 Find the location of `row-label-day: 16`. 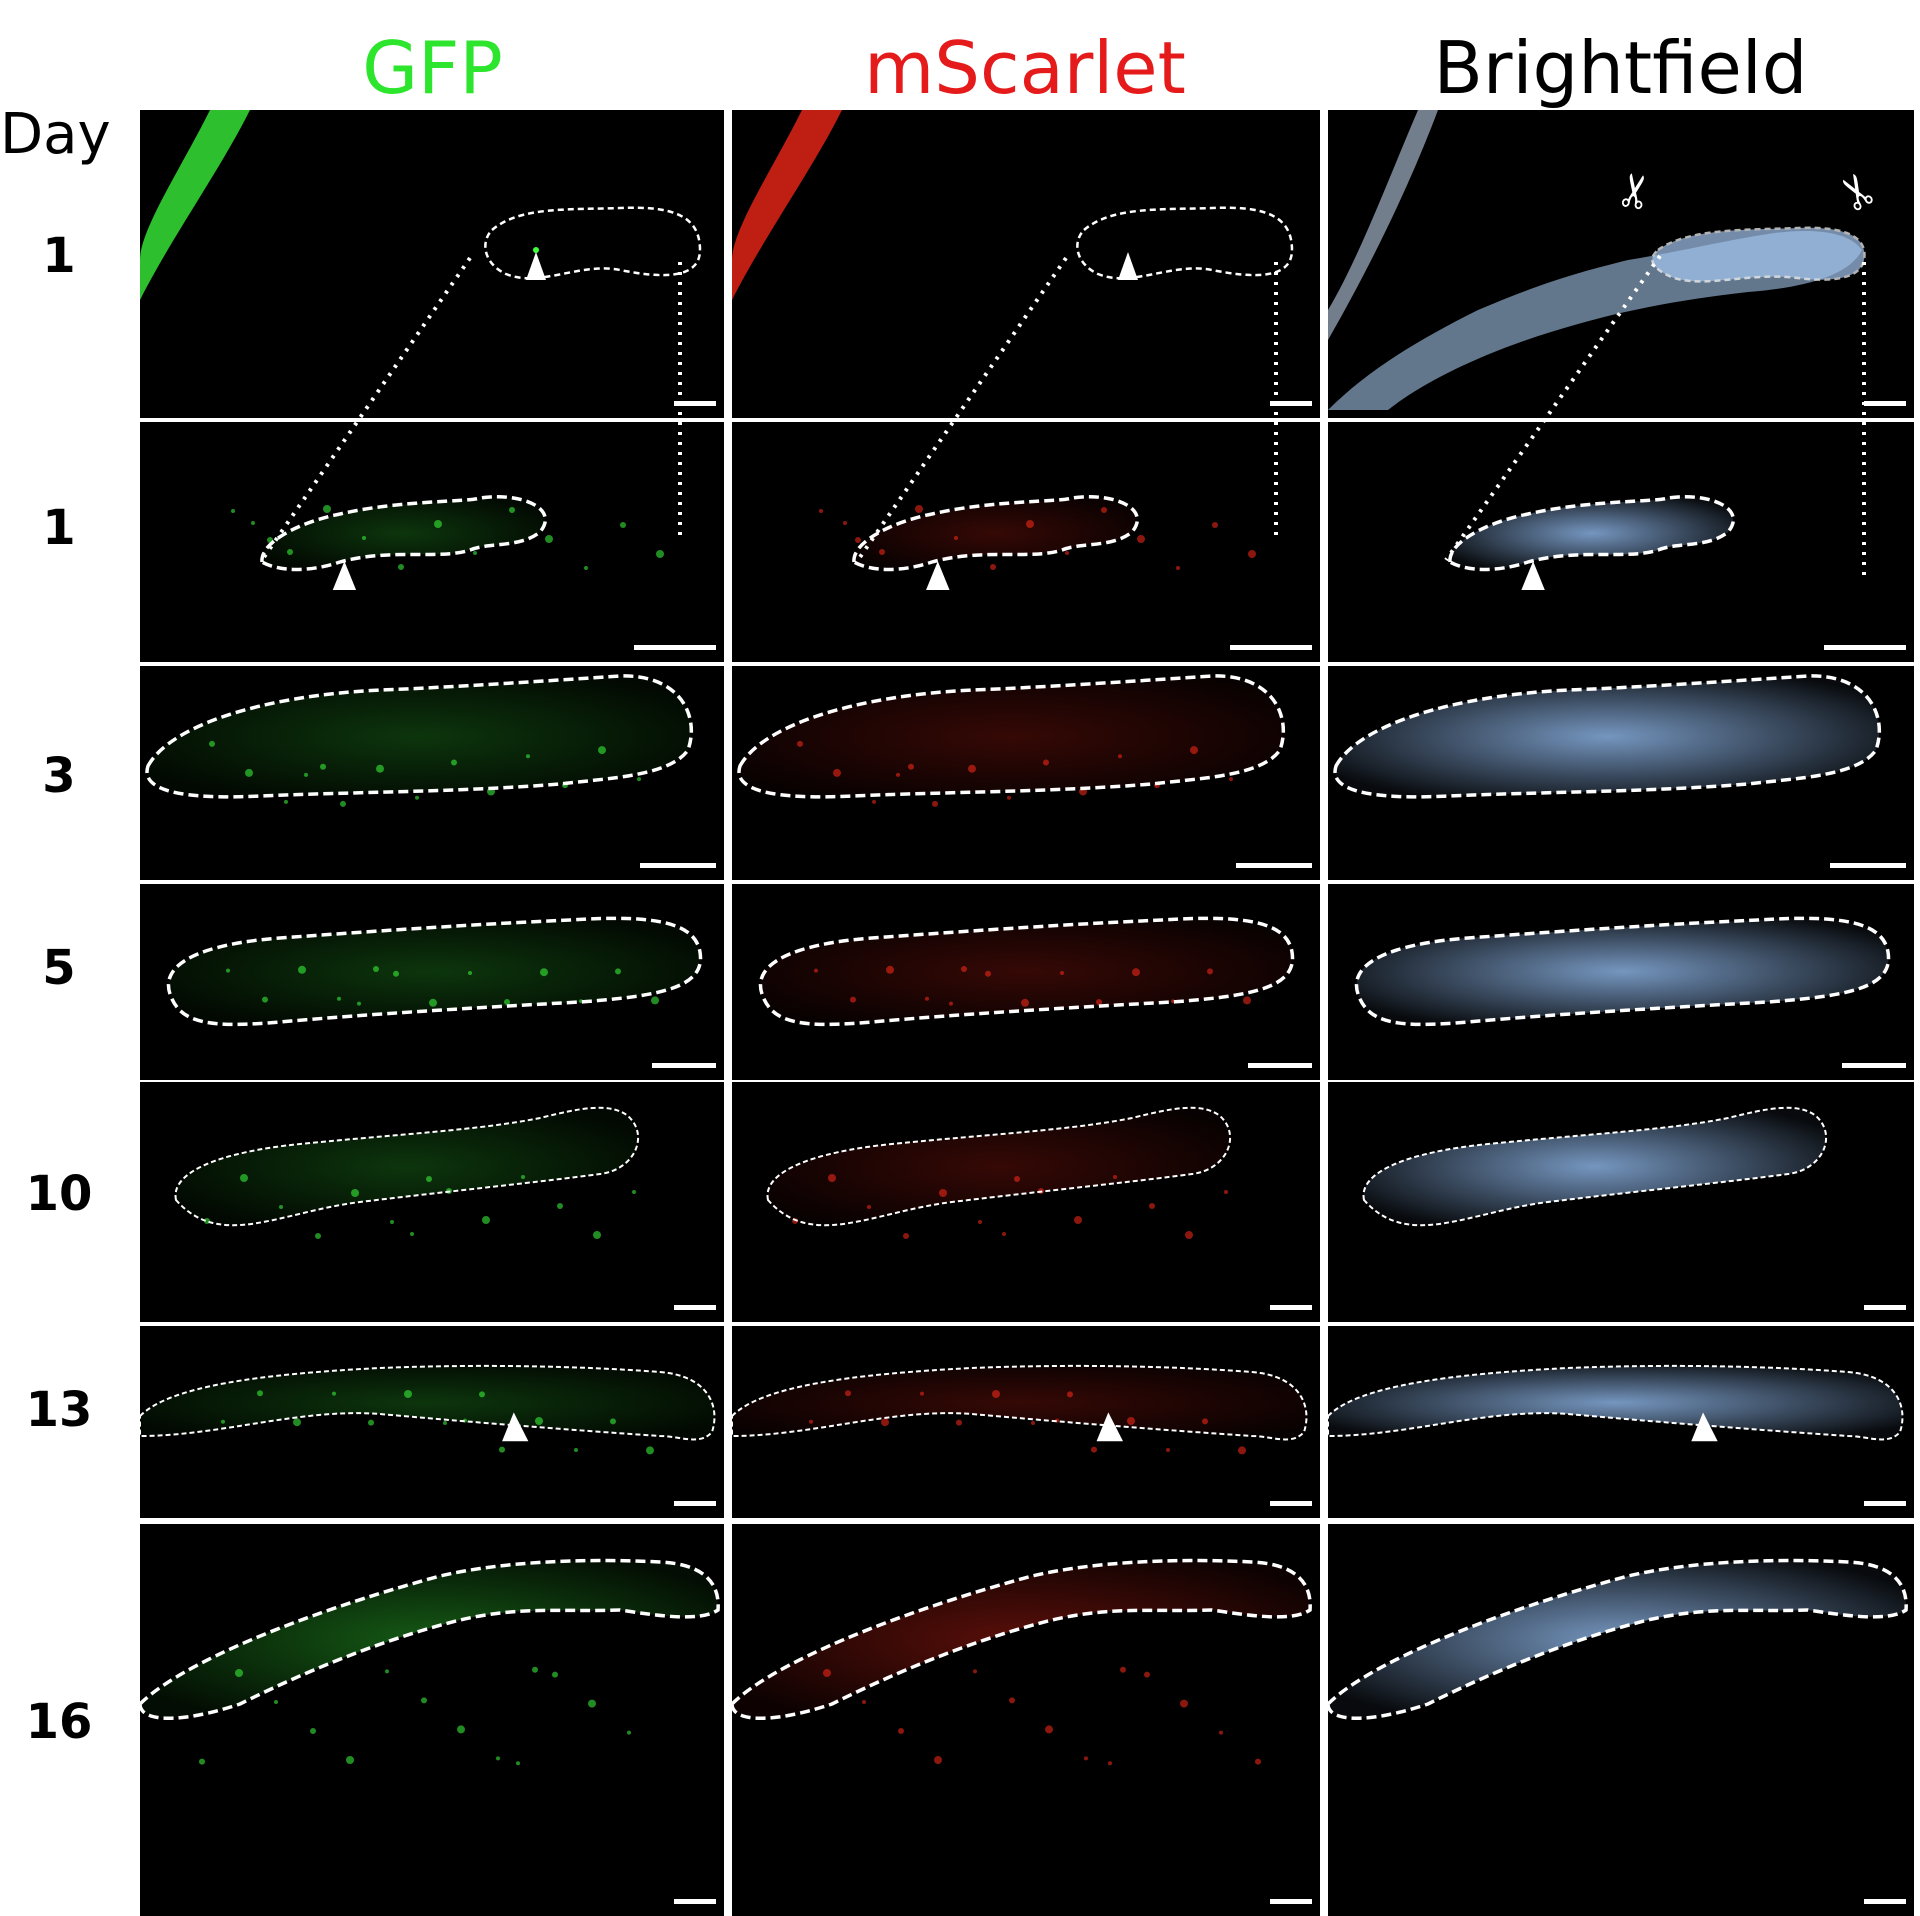

row-label-day: 16 is located at coordinates (59, 1722).